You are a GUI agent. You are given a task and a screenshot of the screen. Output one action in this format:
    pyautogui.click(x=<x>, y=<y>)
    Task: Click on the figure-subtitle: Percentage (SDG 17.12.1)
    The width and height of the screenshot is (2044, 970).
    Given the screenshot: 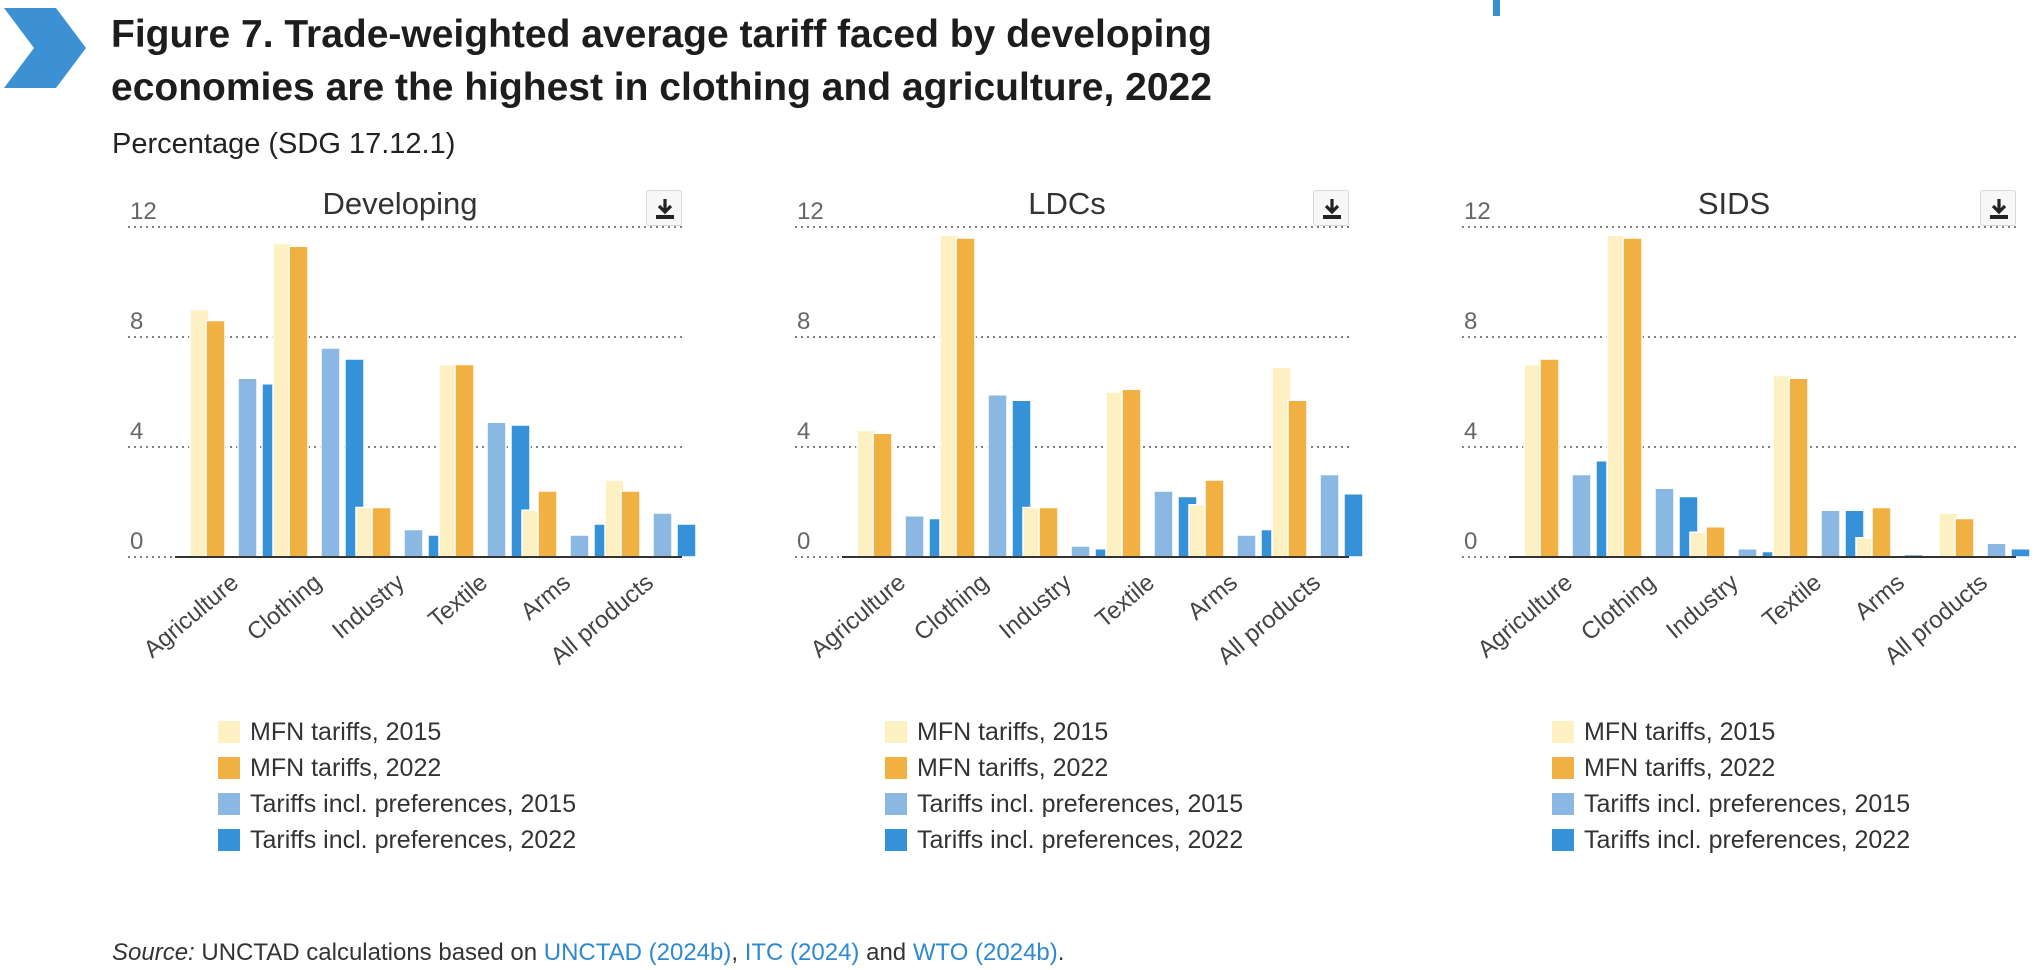 What is the action you would take?
    pyautogui.click(x=284, y=144)
    